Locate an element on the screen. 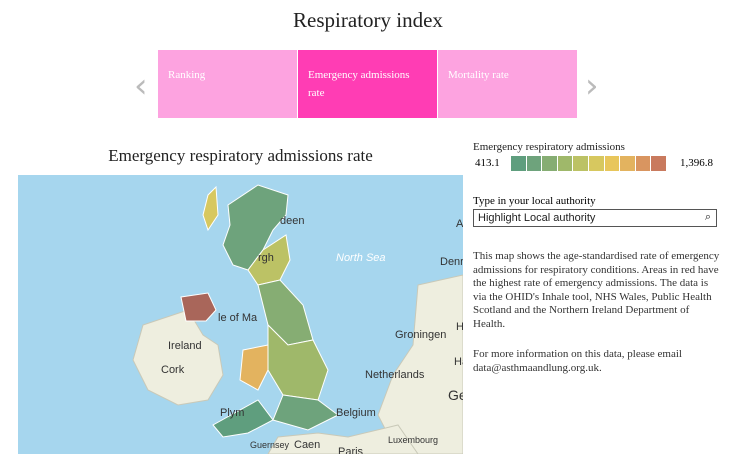 The width and height of the screenshot is (736, 454). map-label: Ireland is located at coordinates (185, 346).